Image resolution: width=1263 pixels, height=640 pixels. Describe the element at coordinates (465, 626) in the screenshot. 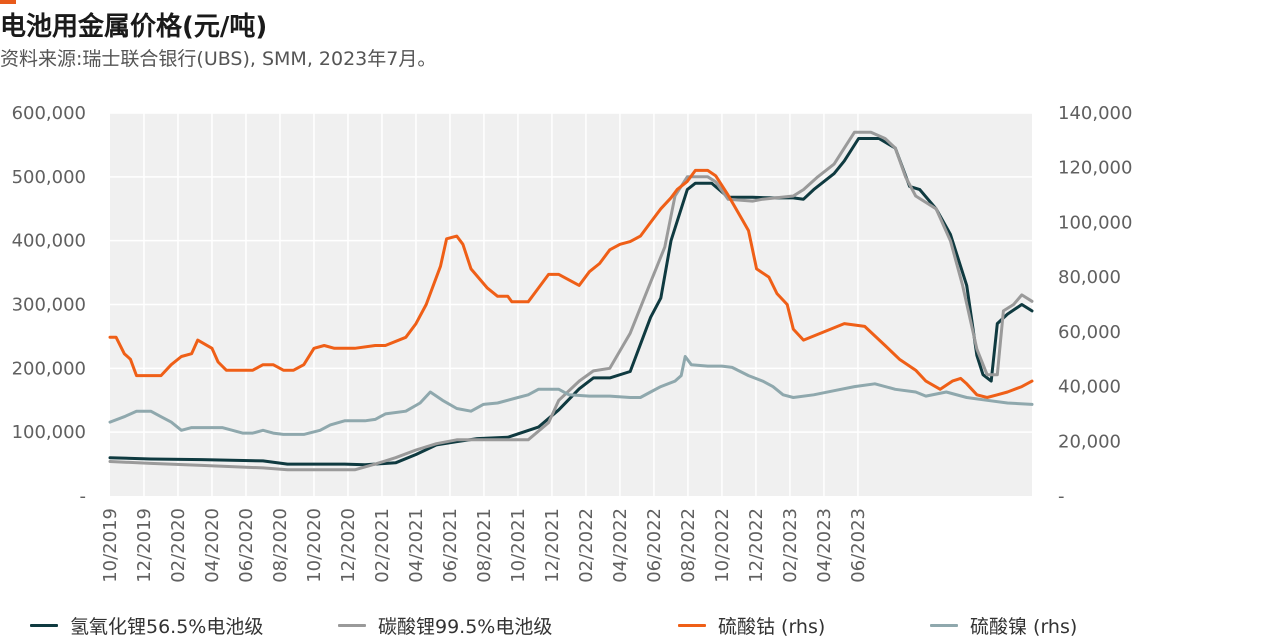

I see `legend-label: 碳酸锂99.5%电池级` at that location.